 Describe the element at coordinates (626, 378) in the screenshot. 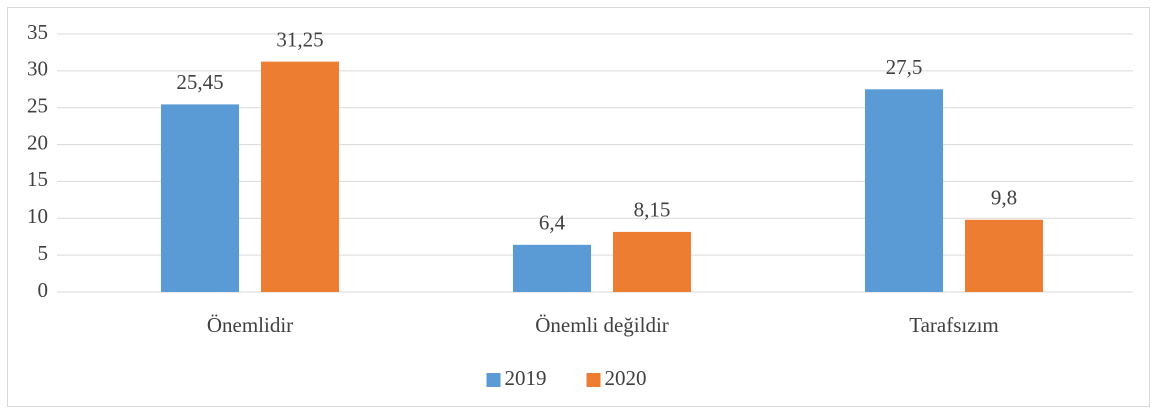

I see `legend-label: 2020` at that location.